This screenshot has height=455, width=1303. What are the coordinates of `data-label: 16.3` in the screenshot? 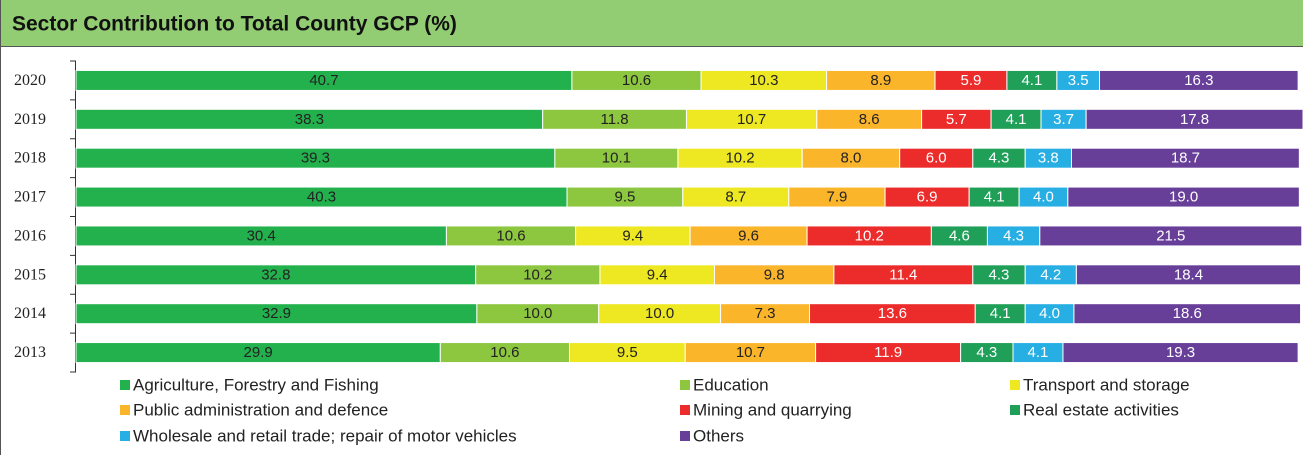 It's located at (1198, 80).